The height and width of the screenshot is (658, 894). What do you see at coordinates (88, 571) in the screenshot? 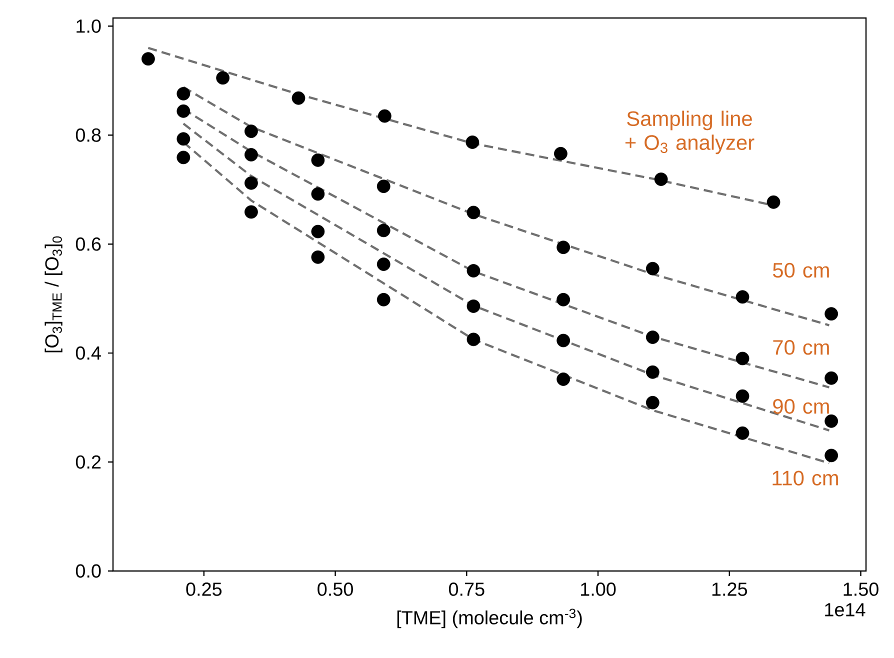
I see `y-tick-label: 0.0` at bounding box center [88, 571].